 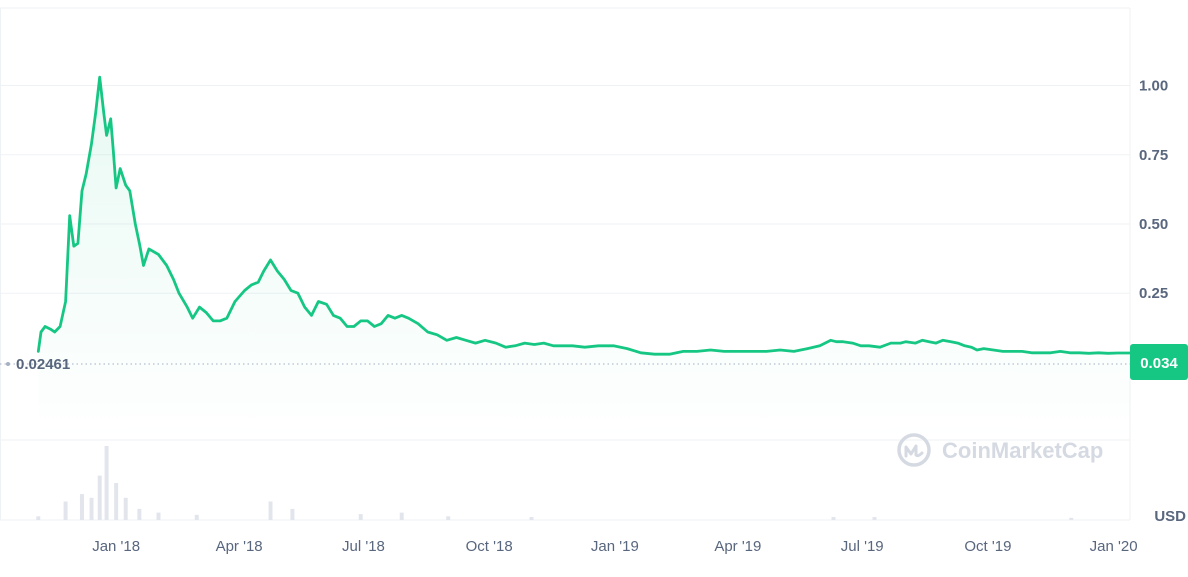 I want to click on x-tick-label: Oct '18, so click(x=489, y=546).